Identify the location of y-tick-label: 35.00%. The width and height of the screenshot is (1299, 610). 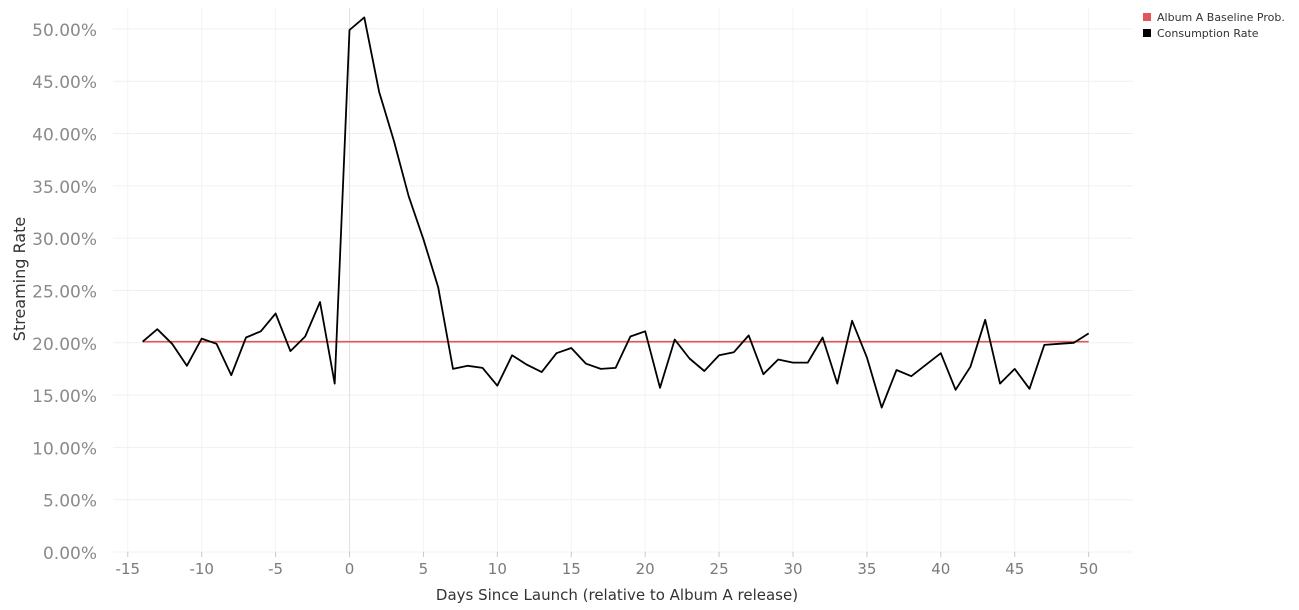
(64, 188).